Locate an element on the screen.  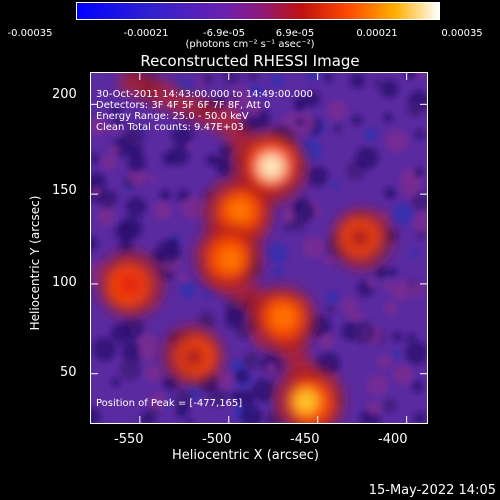
annotation-counts: Clean Total counts: 9.47E+03 is located at coordinates (170, 127).